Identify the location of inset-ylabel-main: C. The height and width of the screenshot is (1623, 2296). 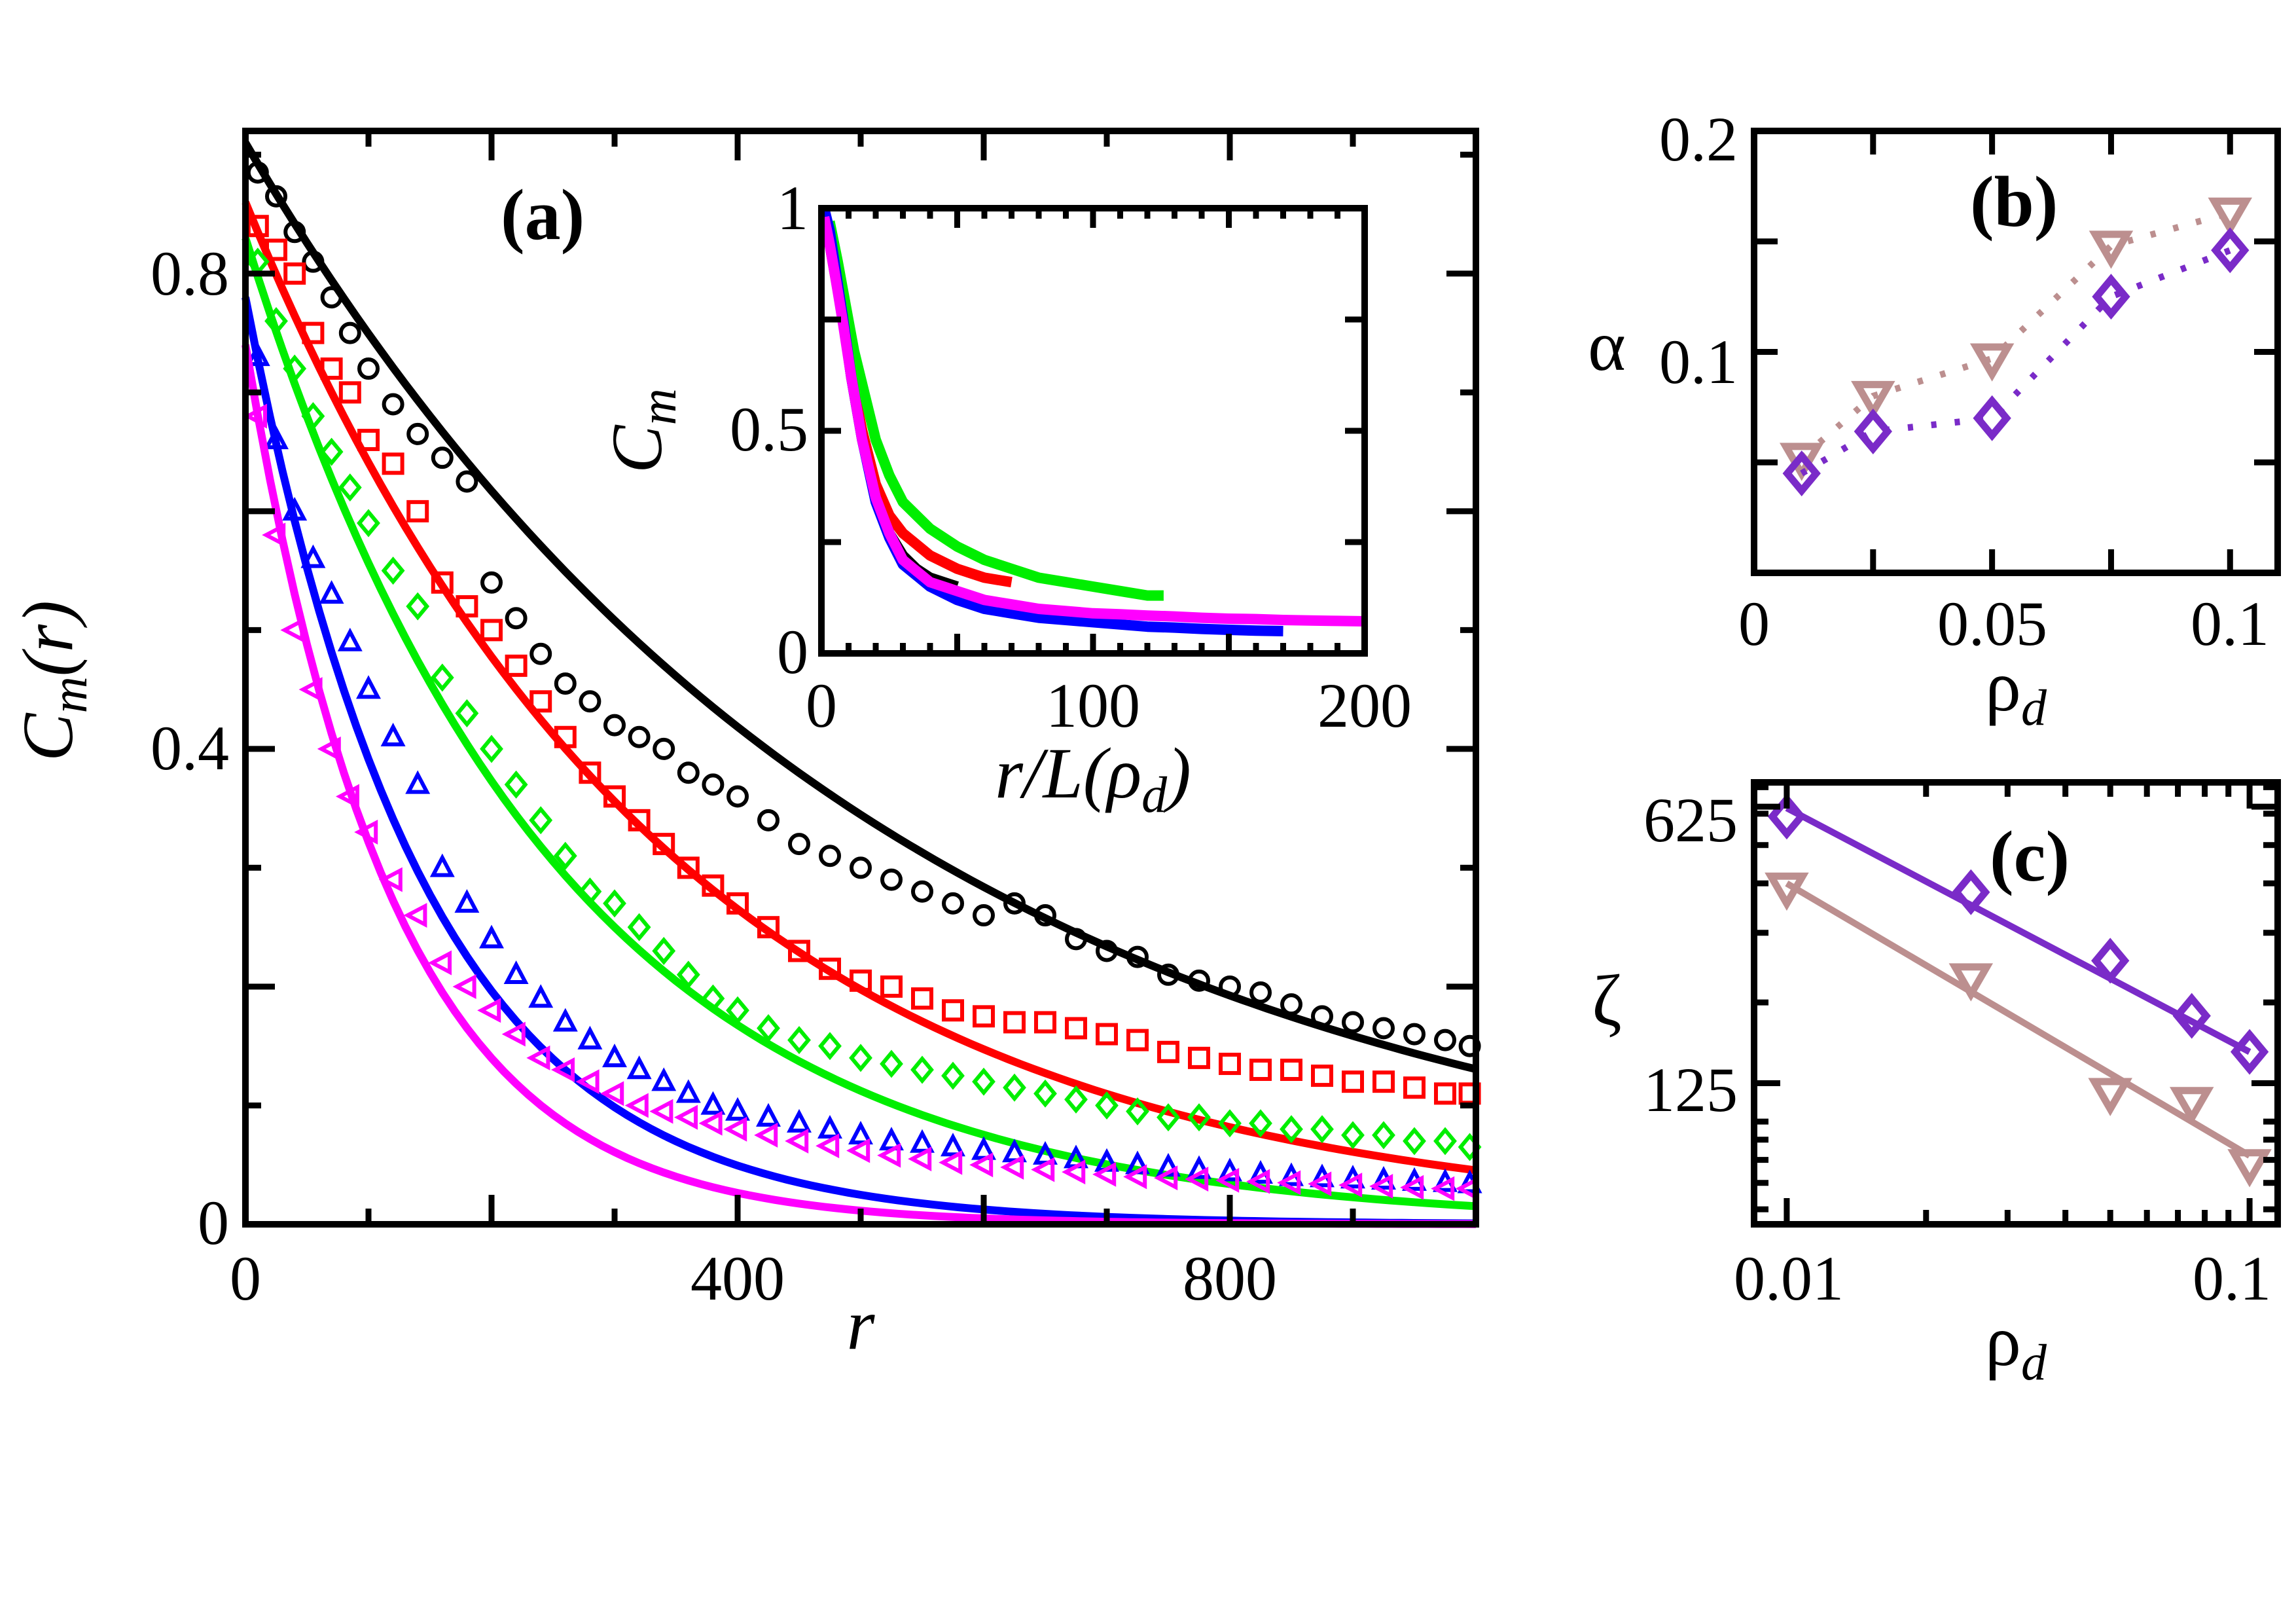
(637, 448).